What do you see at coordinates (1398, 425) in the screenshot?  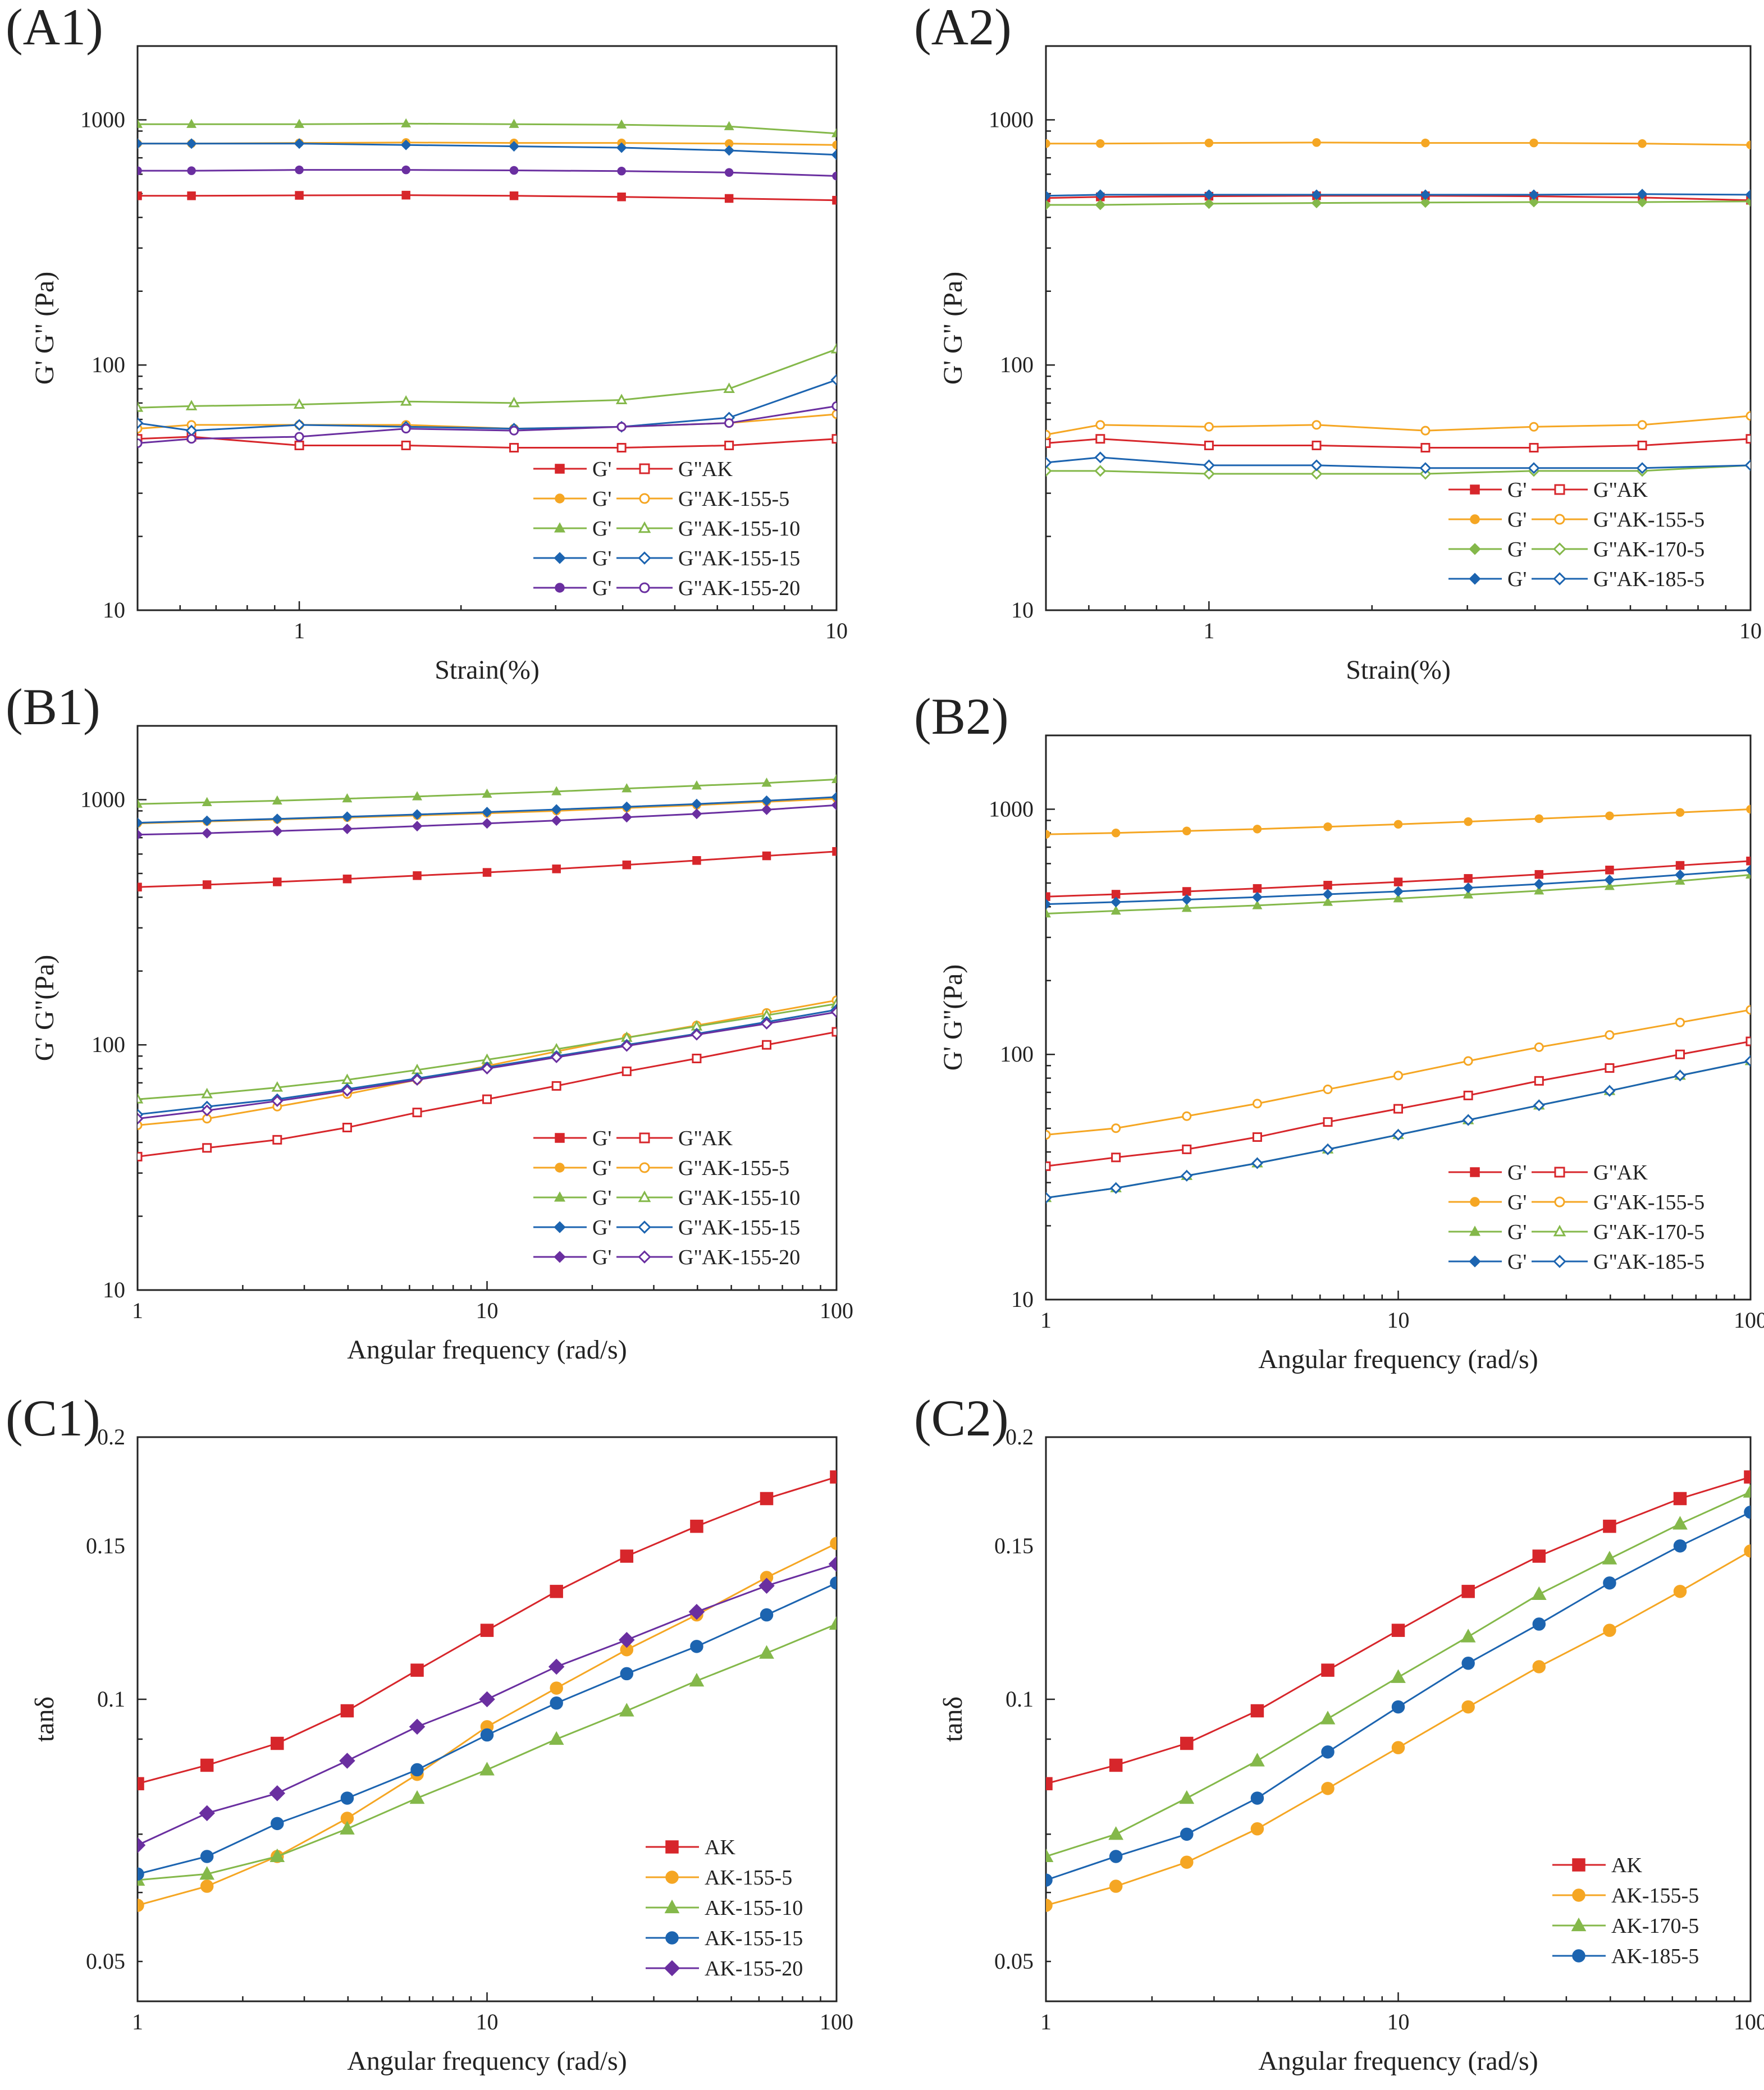 I see `series-ak-155-5-g2` at bounding box center [1398, 425].